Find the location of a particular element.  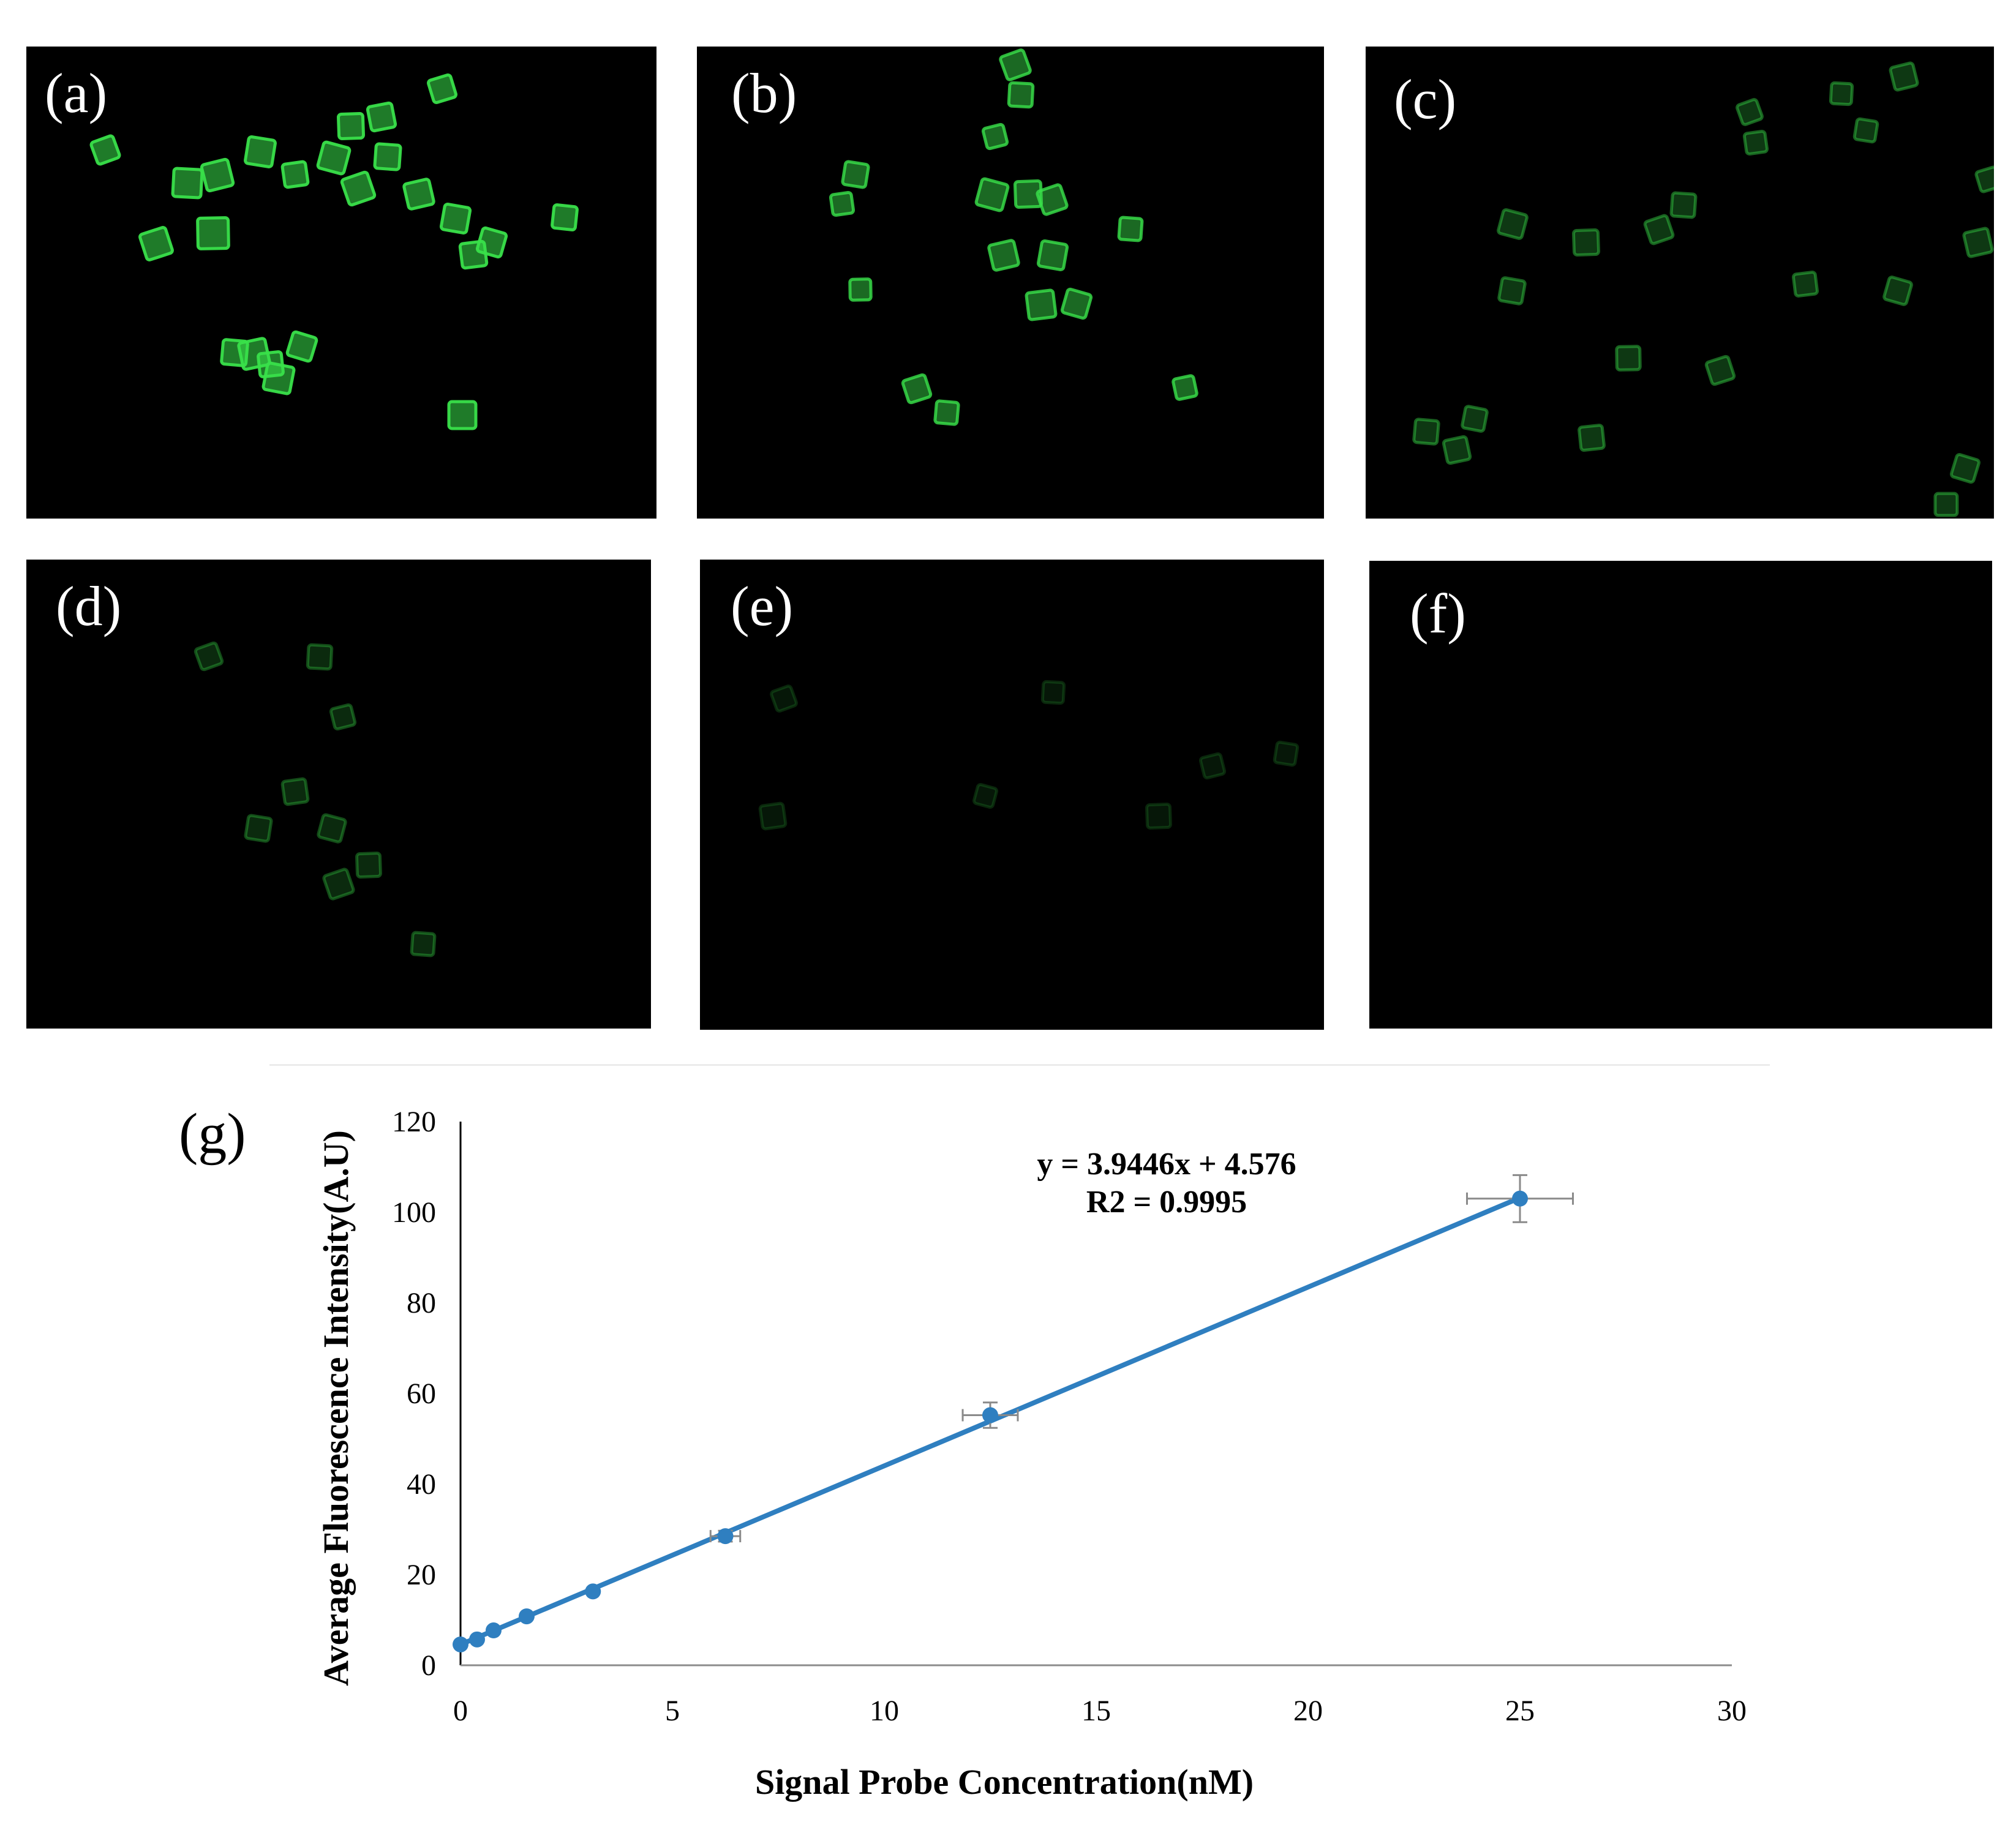

x-tick-label-5: 25 is located at coordinates (1520, 1711).